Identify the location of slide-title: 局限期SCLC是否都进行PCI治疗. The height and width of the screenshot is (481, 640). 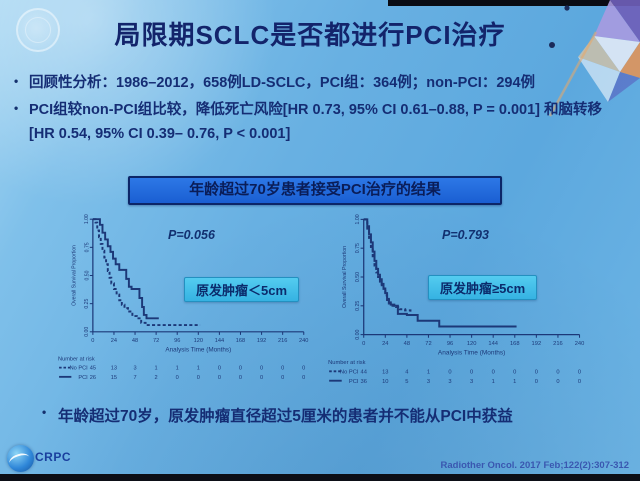
(310, 35).